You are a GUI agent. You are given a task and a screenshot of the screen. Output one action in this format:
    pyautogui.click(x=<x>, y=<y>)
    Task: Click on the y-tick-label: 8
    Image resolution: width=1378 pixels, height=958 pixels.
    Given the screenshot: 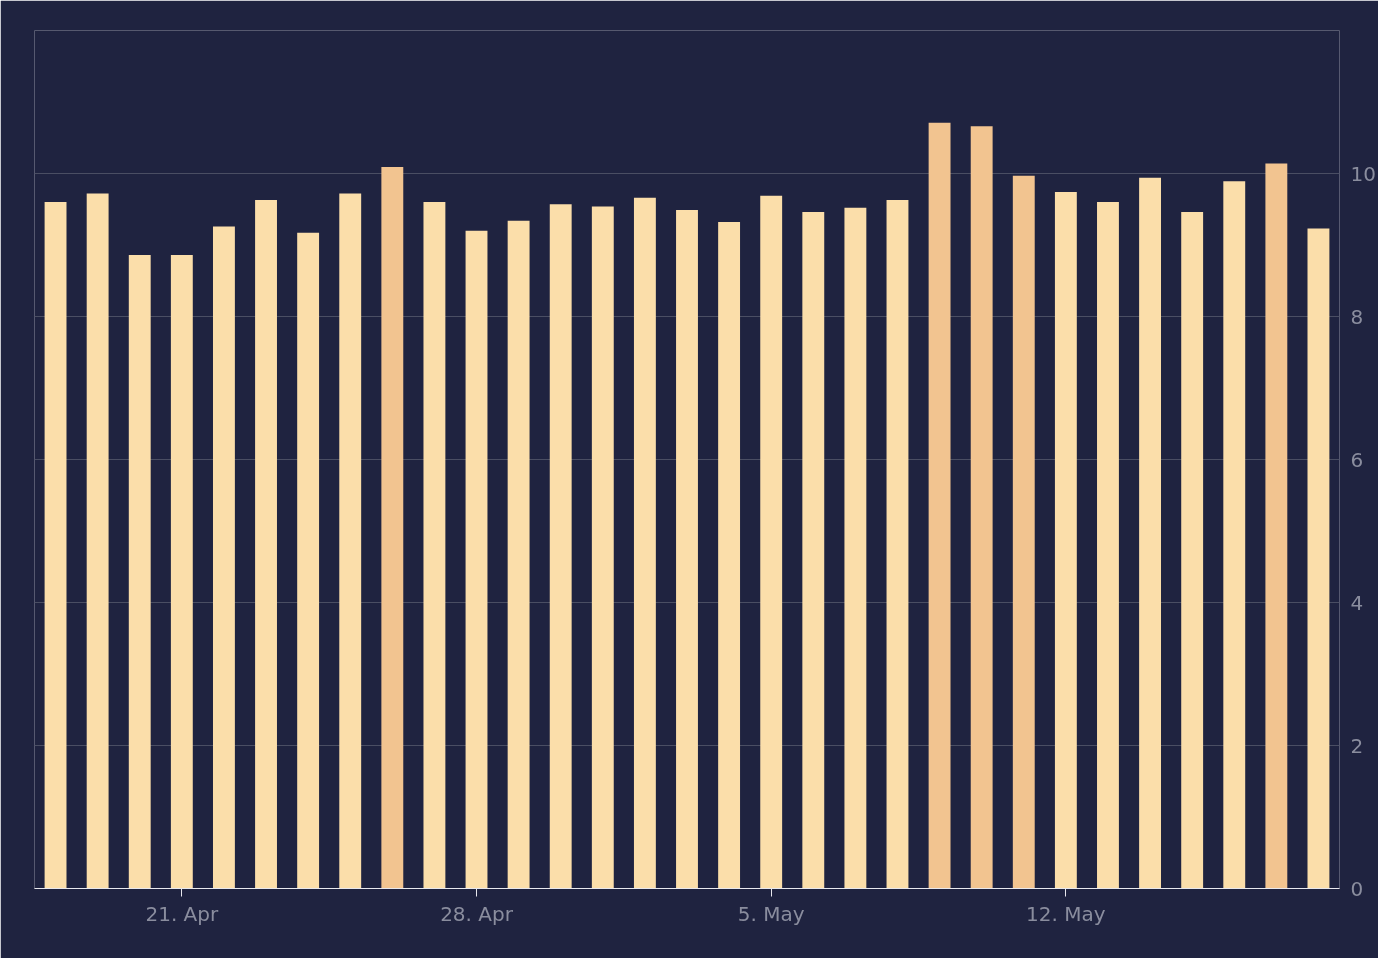 What is the action you would take?
    pyautogui.click(x=1357, y=316)
    